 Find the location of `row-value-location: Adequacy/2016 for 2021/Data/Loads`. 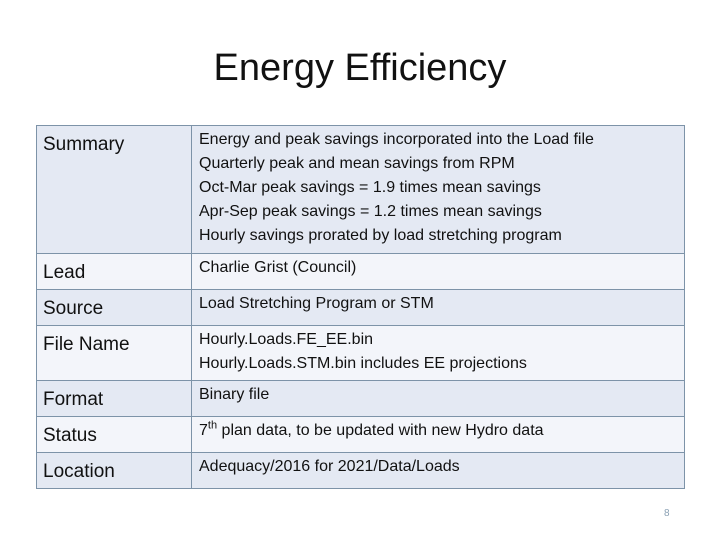

row-value-location: Adequacy/2016 for 2021/Data/Loads is located at coordinates (438, 466).